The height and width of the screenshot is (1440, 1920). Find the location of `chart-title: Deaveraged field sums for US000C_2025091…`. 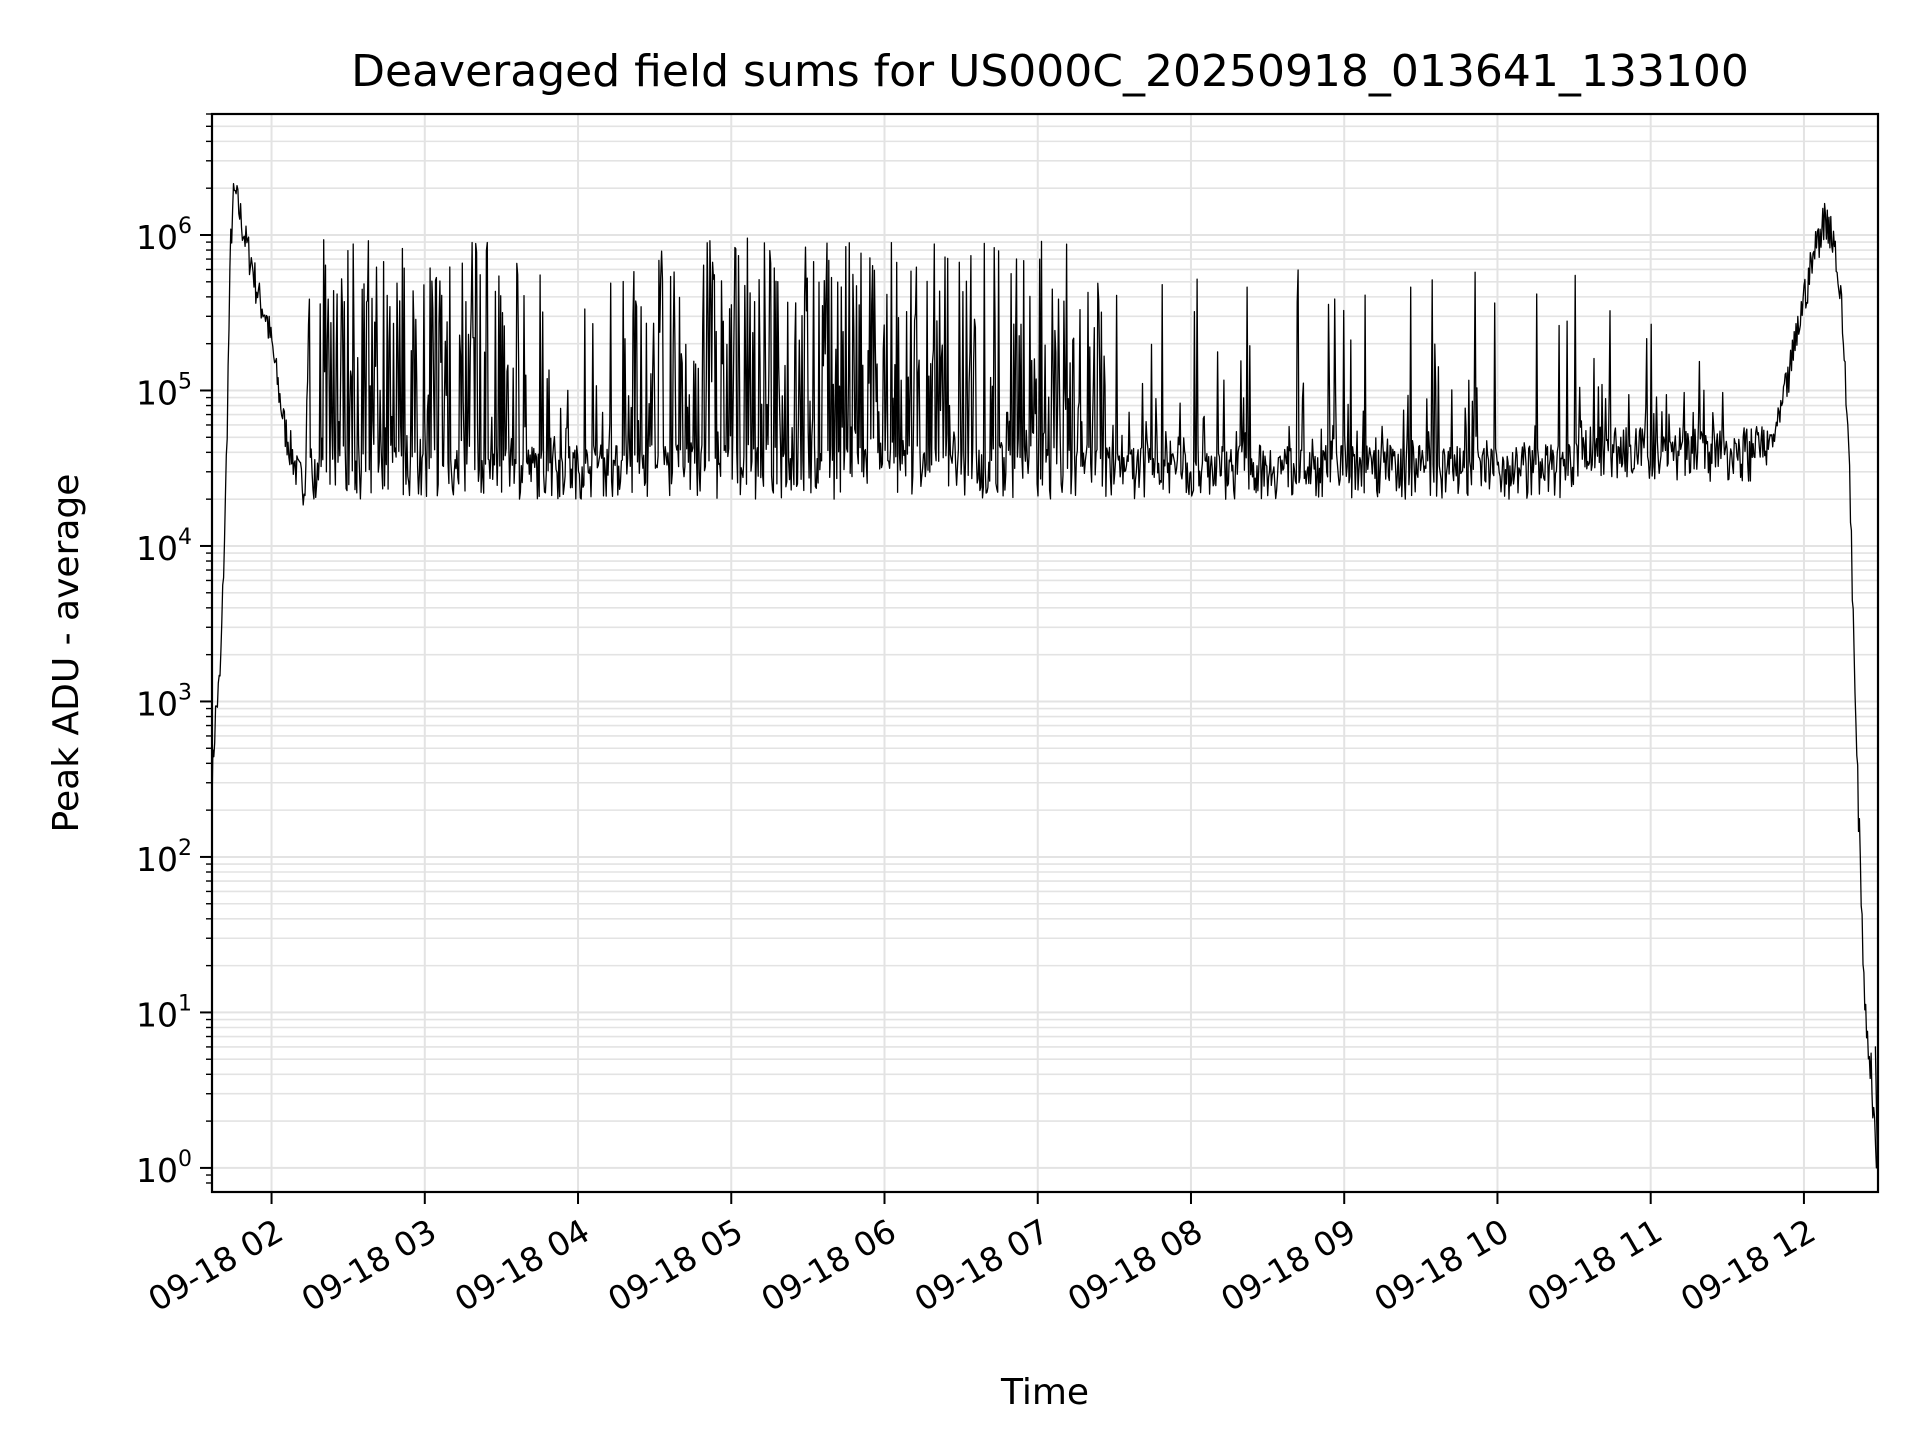

chart-title: Deaveraged field sums for US000C_2025091… is located at coordinates (1050, 71).